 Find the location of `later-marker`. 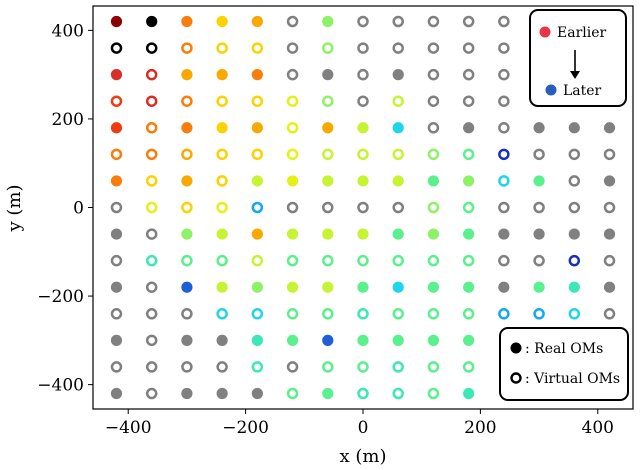

later-marker is located at coordinates (551, 90).